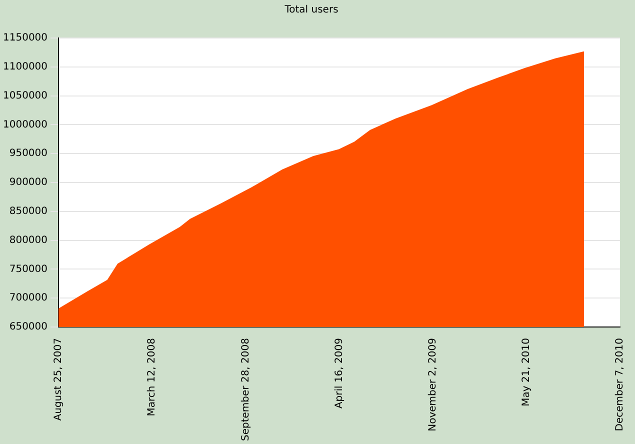  What do you see at coordinates (25, 124) in the screenshot?
I see `y-tick-label: 1000000` at bounding box center [25, 124].